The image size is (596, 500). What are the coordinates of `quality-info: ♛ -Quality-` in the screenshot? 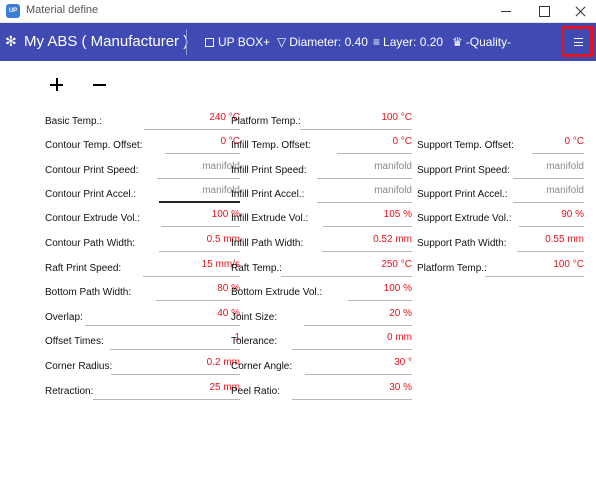 It's located at (481, 42).